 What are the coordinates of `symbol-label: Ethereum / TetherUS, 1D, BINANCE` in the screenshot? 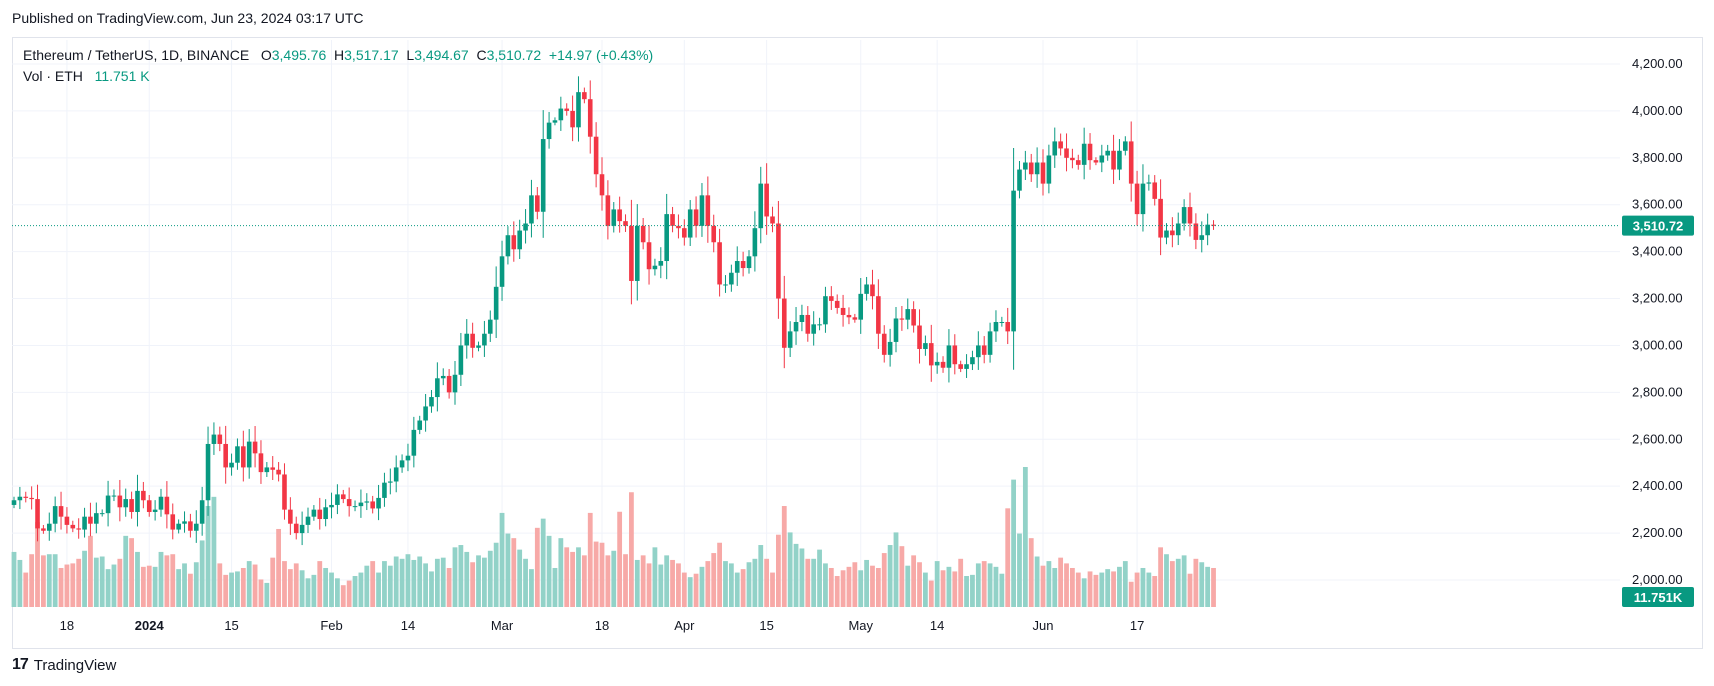 It's located at (136, 55).